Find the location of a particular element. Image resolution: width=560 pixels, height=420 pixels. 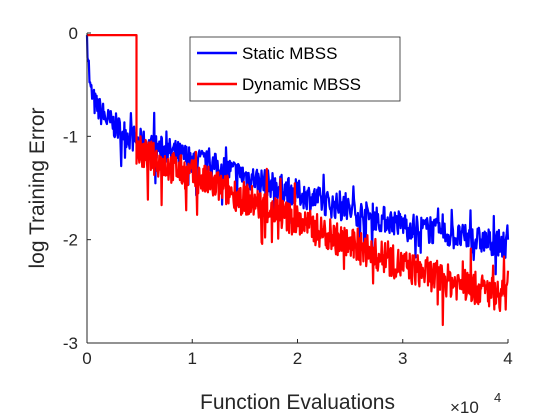

x-tick-label: 4 is located at coordinates (507, 358).